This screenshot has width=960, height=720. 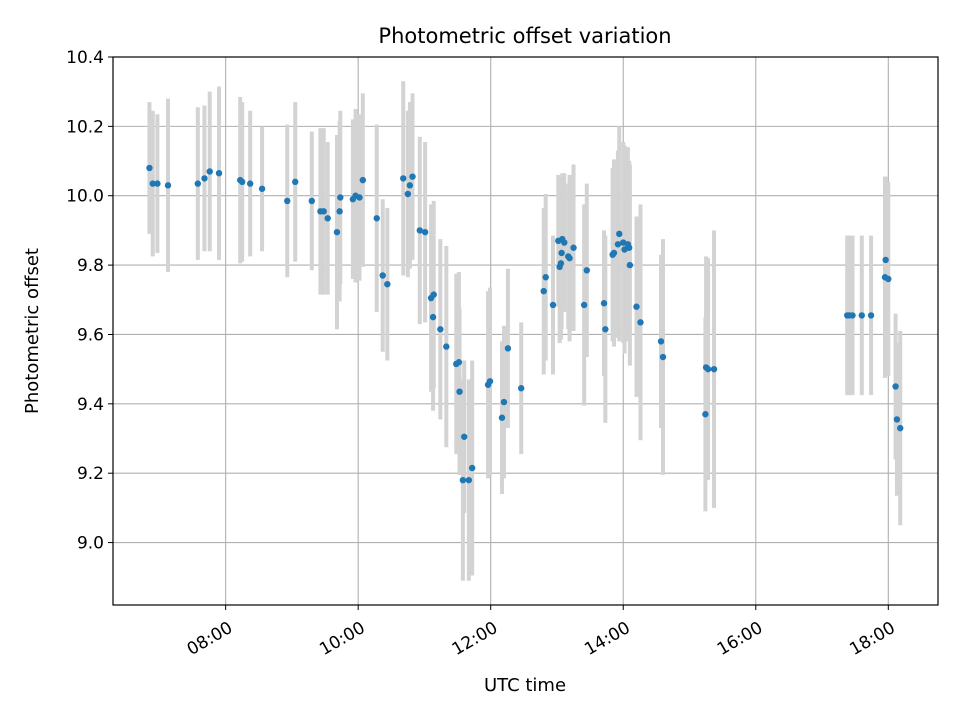 What do you see at coordinates (85, 58) in the screenshot?
I see `y-tick-label: 10.4` at bounding box center [85, 58].